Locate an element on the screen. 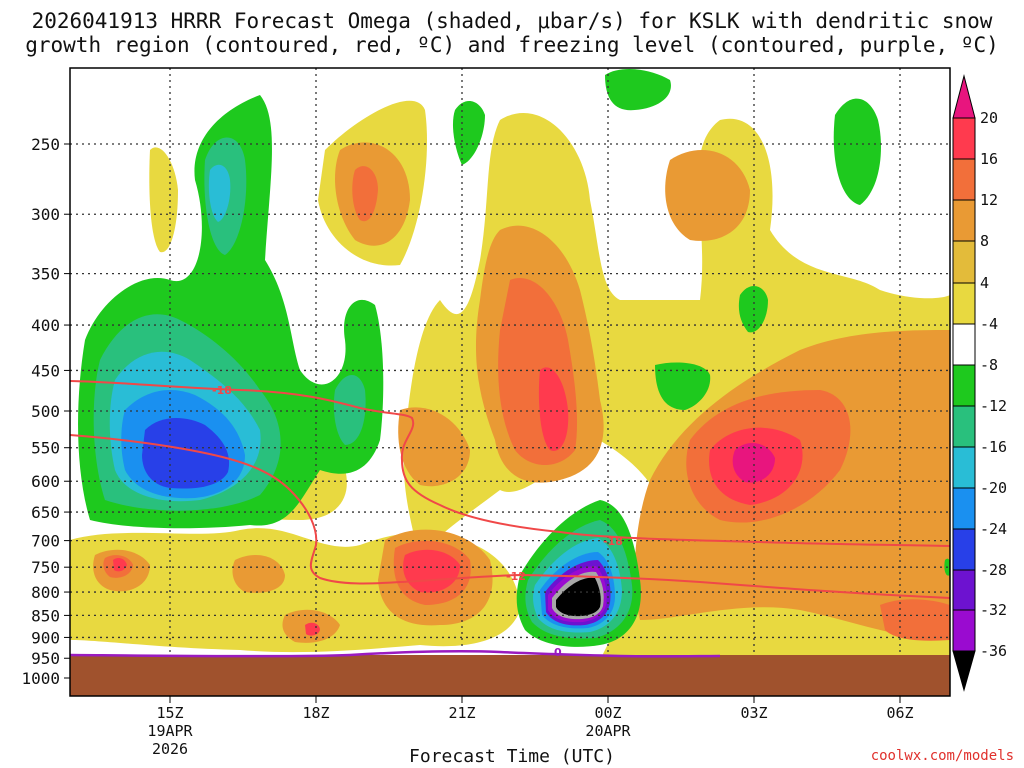 The image size is (1024, 768). x-tick-date-00Z: 20APR is located at coordinates (608, 731).